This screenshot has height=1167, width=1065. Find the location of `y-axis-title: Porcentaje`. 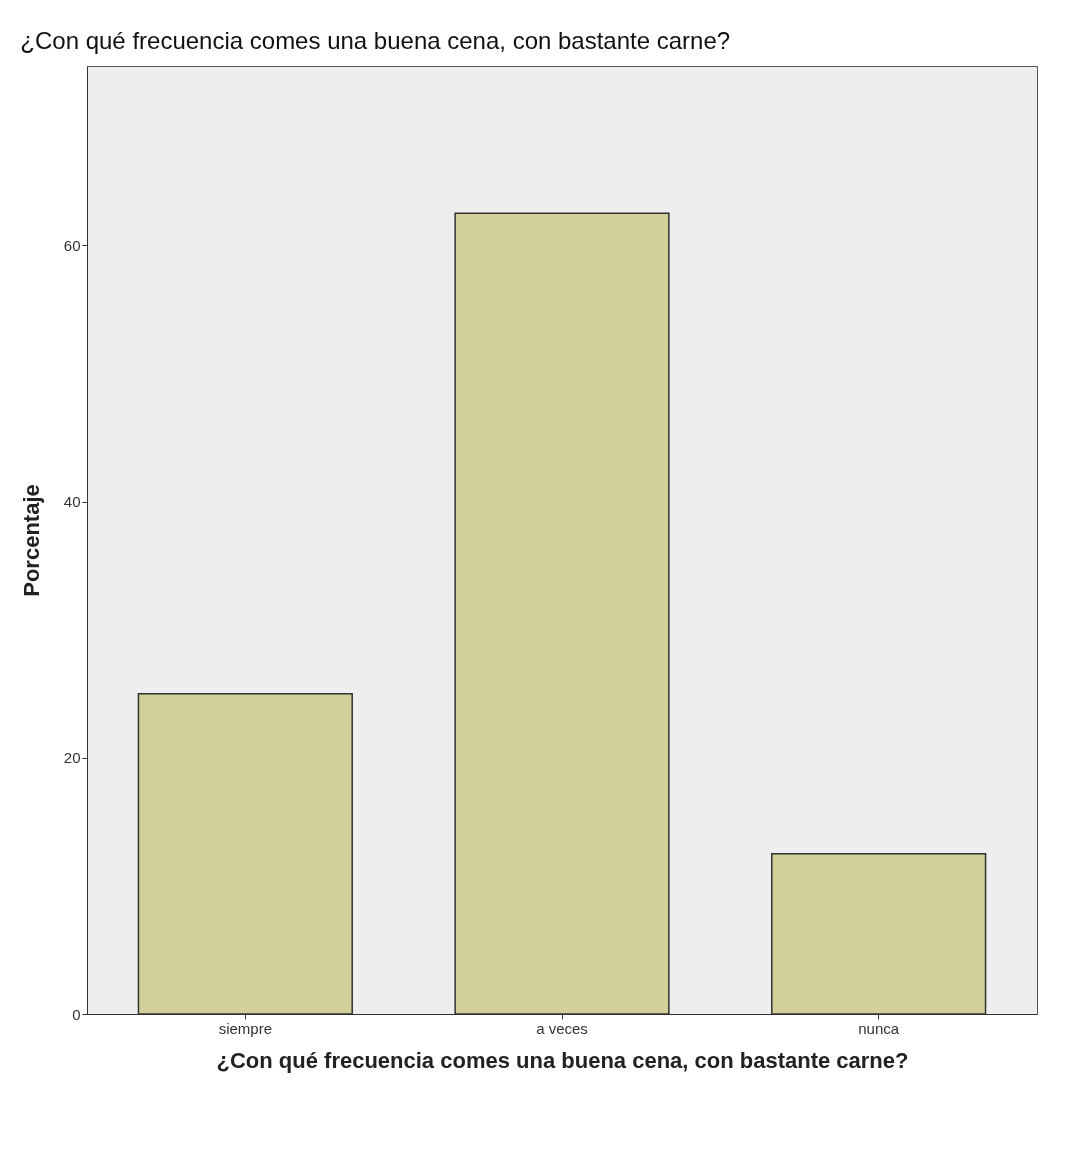

y-axis-title: Porcentaje is located at coordinates (31, 540).